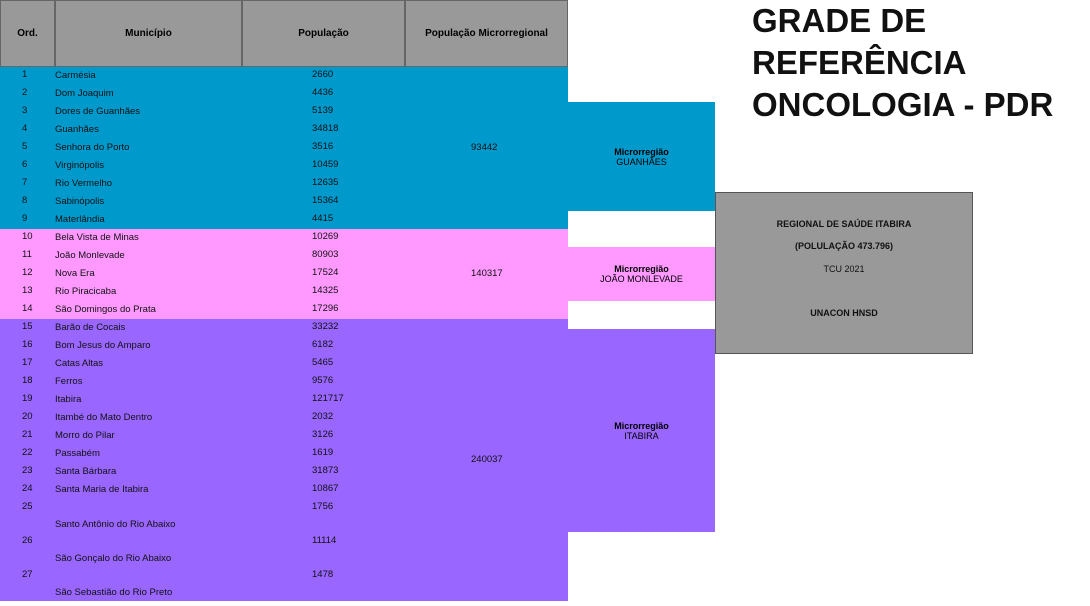 The height and width of the screenshot is (606, 1090). What do you see at coordinates (97, 237) in the screenshot?
I see `municipio: Bela Vista de Minas` at bounding box center [97, 237].